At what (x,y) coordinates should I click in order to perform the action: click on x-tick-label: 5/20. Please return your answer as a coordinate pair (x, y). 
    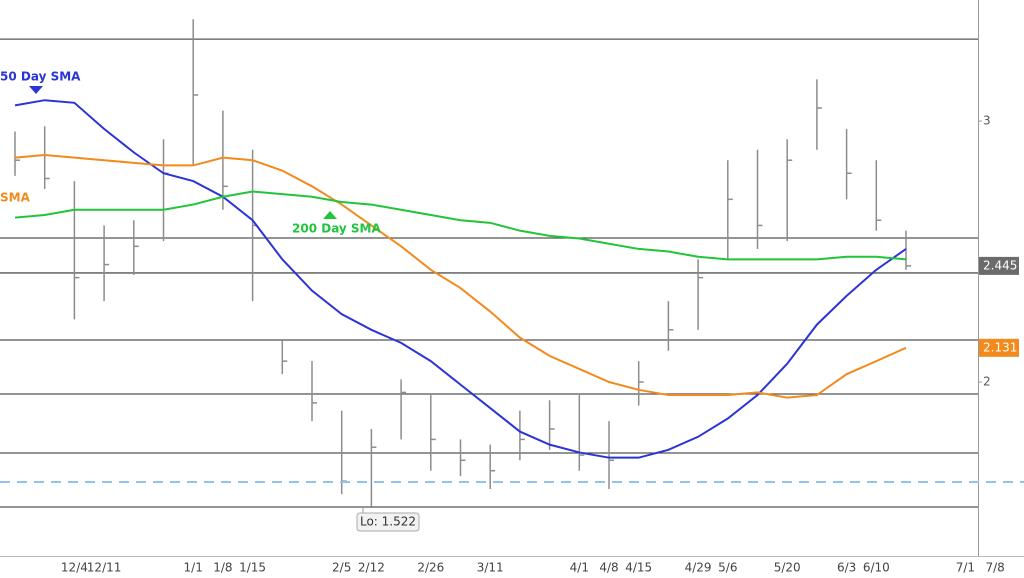
    Looking at the image, I should click on (787, 568).